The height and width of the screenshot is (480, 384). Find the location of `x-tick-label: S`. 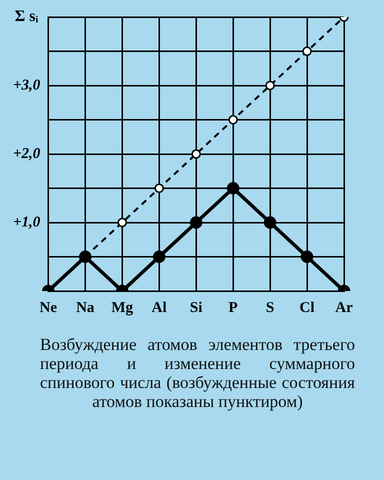

x-tick-label: S is located at coordinates (270, 308).